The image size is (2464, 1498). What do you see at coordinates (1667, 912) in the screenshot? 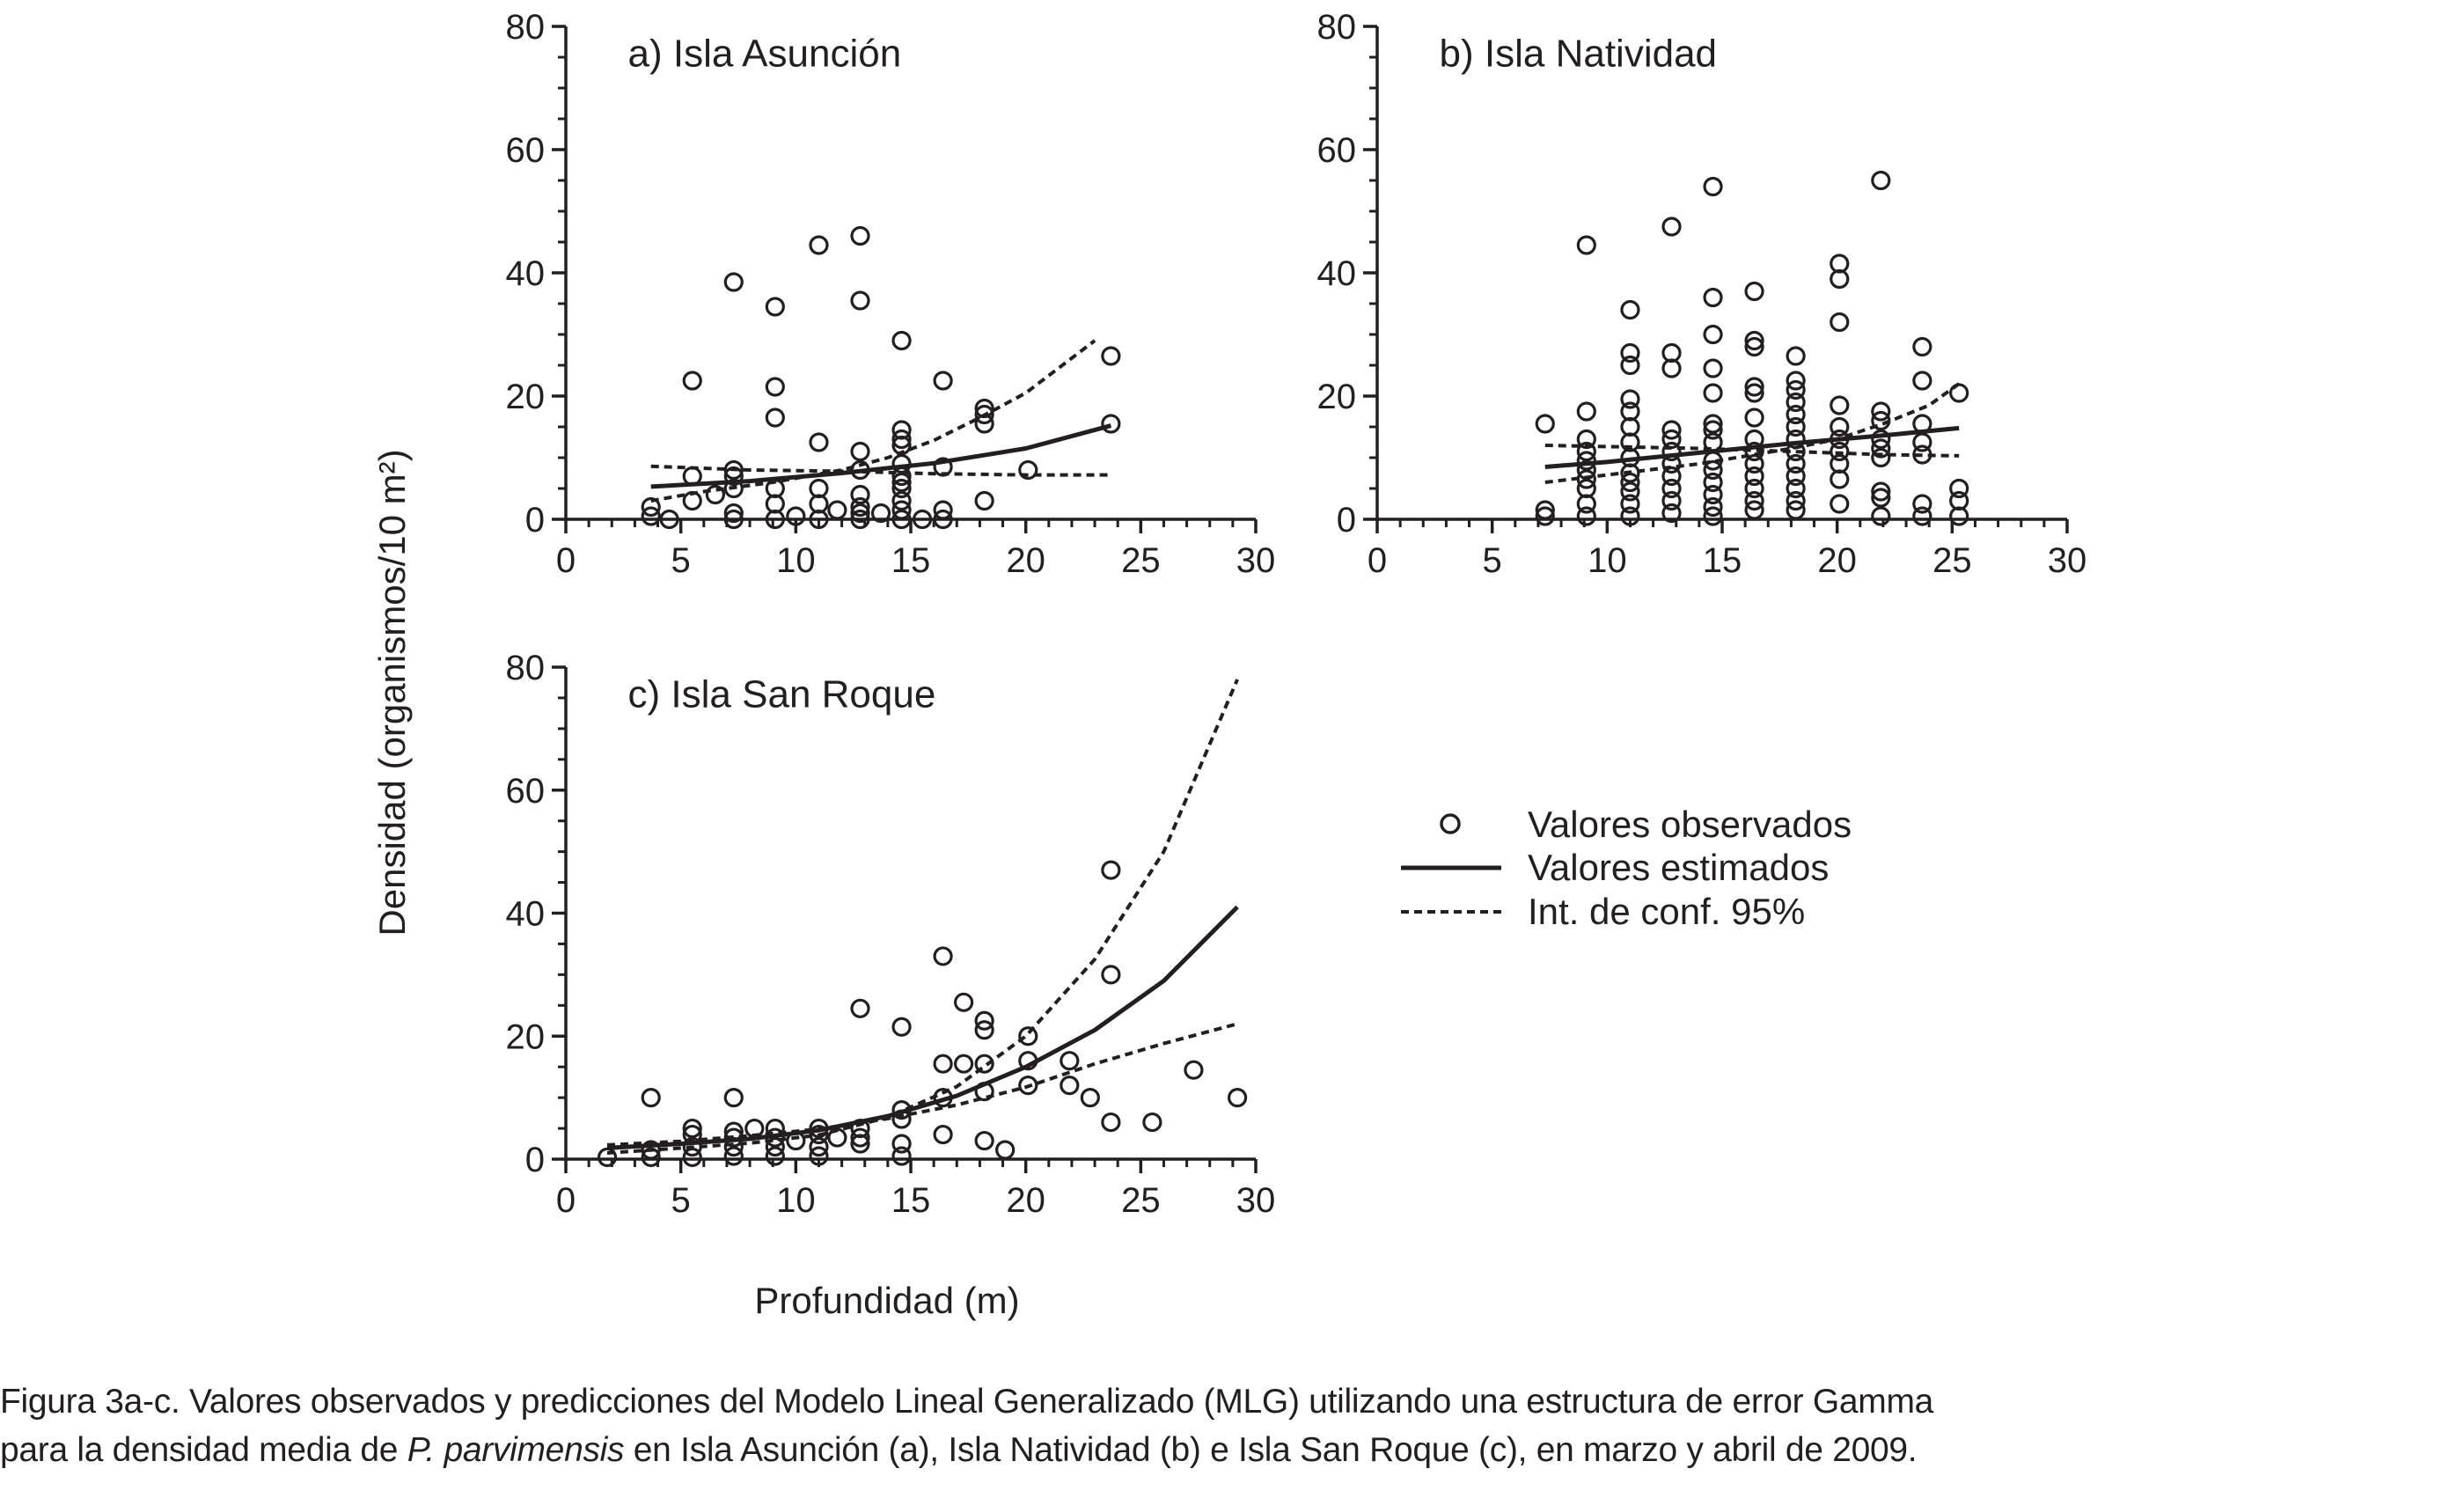
I see `legend-ci-label: Int. de conf. 95%` at bounding box center [1667, 912].